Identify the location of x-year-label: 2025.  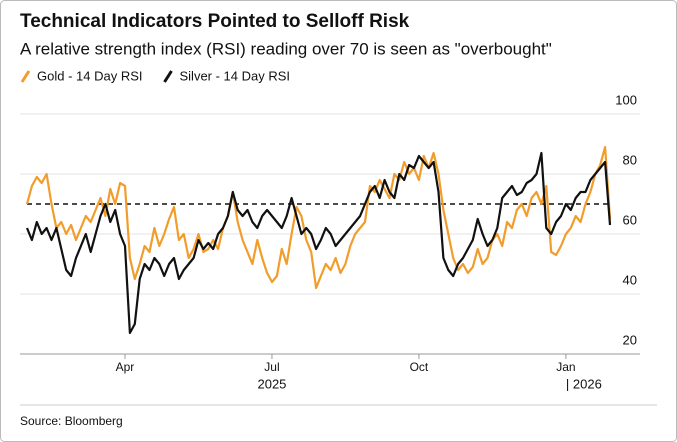
(271, 383).